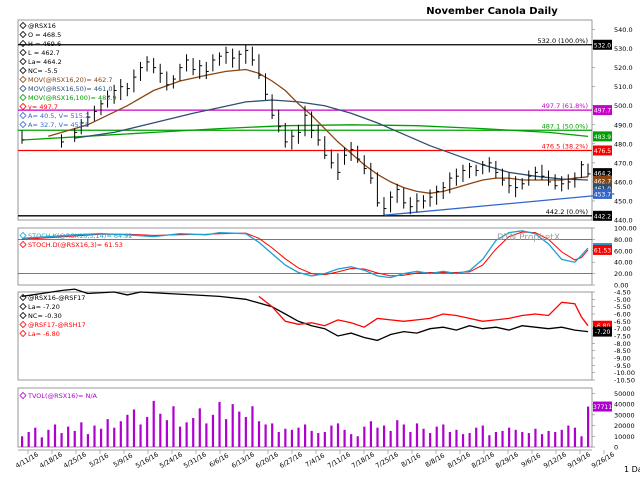 The height and width of the screenshot is (480, 640). What do you see at coordinates (623, 144) in the screenshot?
I see `axis-tick-label-price: 480.0` at bounding box center [623, 144].